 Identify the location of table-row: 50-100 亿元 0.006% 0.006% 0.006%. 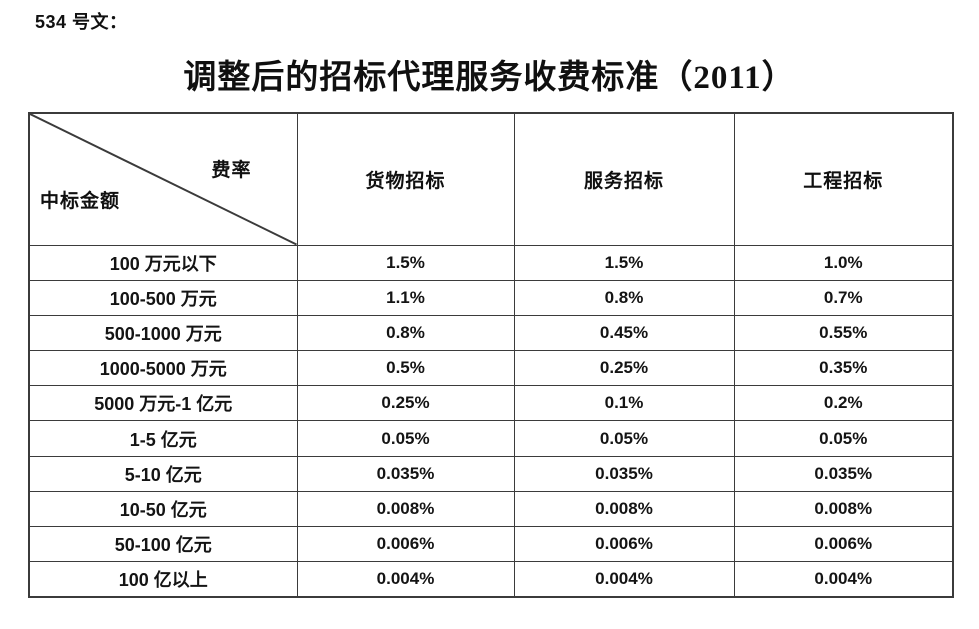
(491, 544).